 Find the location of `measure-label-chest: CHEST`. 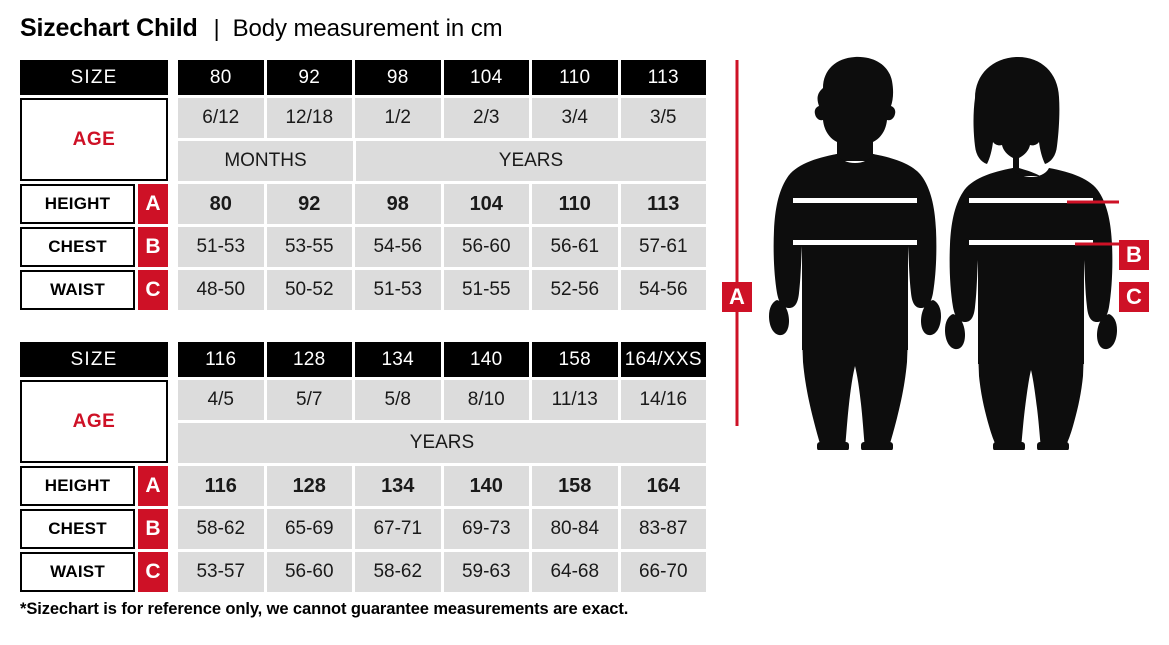

measure-label-chest: CHEST is located at coordinates (77, 247).